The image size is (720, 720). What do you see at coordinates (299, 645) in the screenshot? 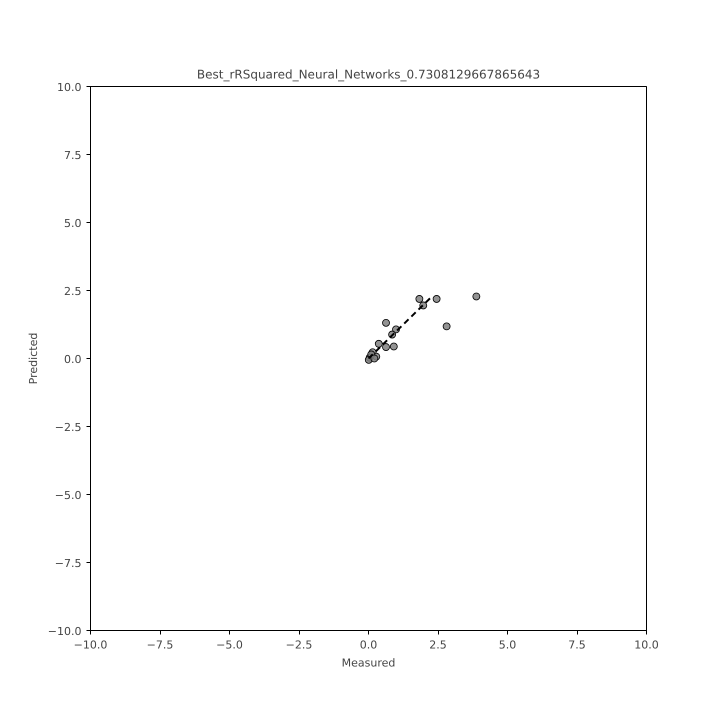
I see `x-tick-label: −2.5` at bounding box center [299, 645].